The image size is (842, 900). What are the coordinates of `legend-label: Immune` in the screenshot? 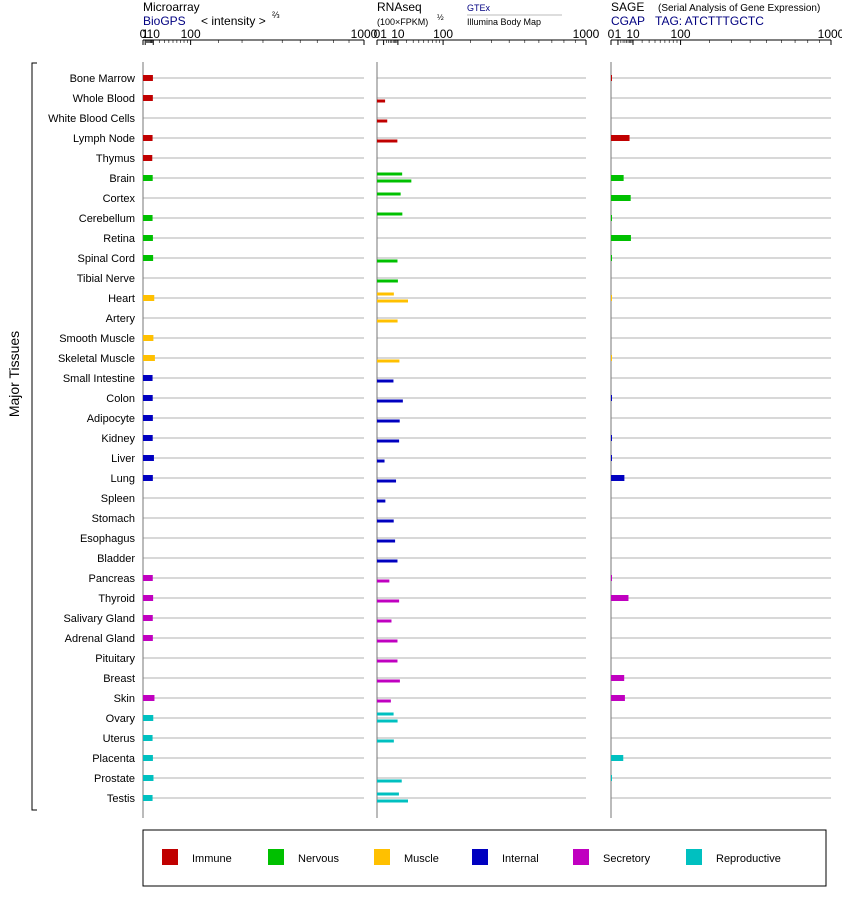 It's located at (212, 859).